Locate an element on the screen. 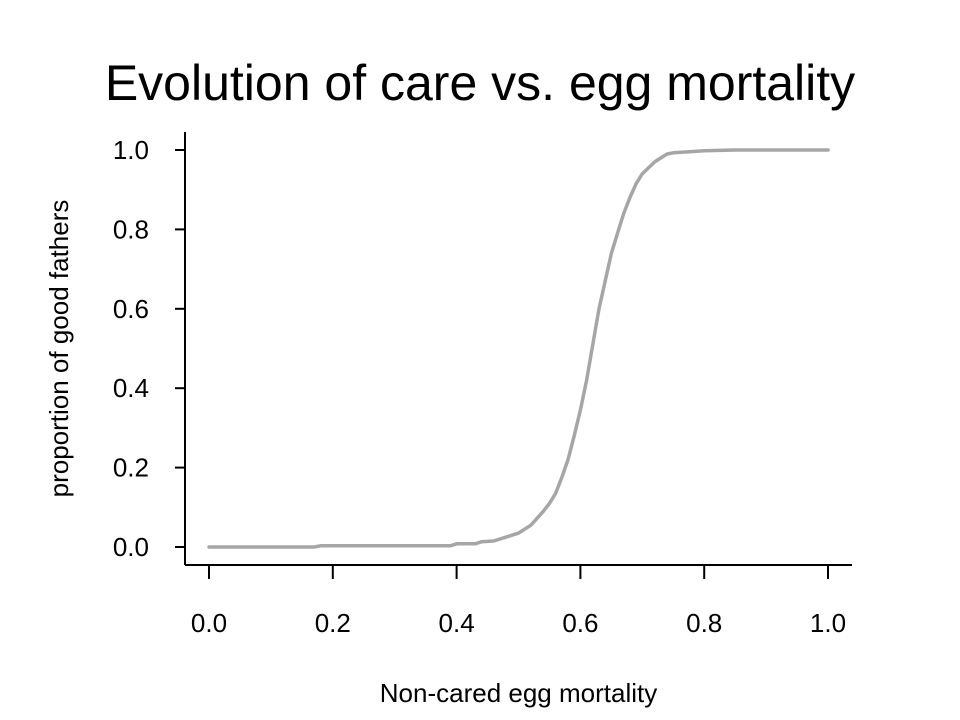  x-axis: 0.0 0.2 0.4 0.6 0.8 1.0 is located at coordinates (518, 601).